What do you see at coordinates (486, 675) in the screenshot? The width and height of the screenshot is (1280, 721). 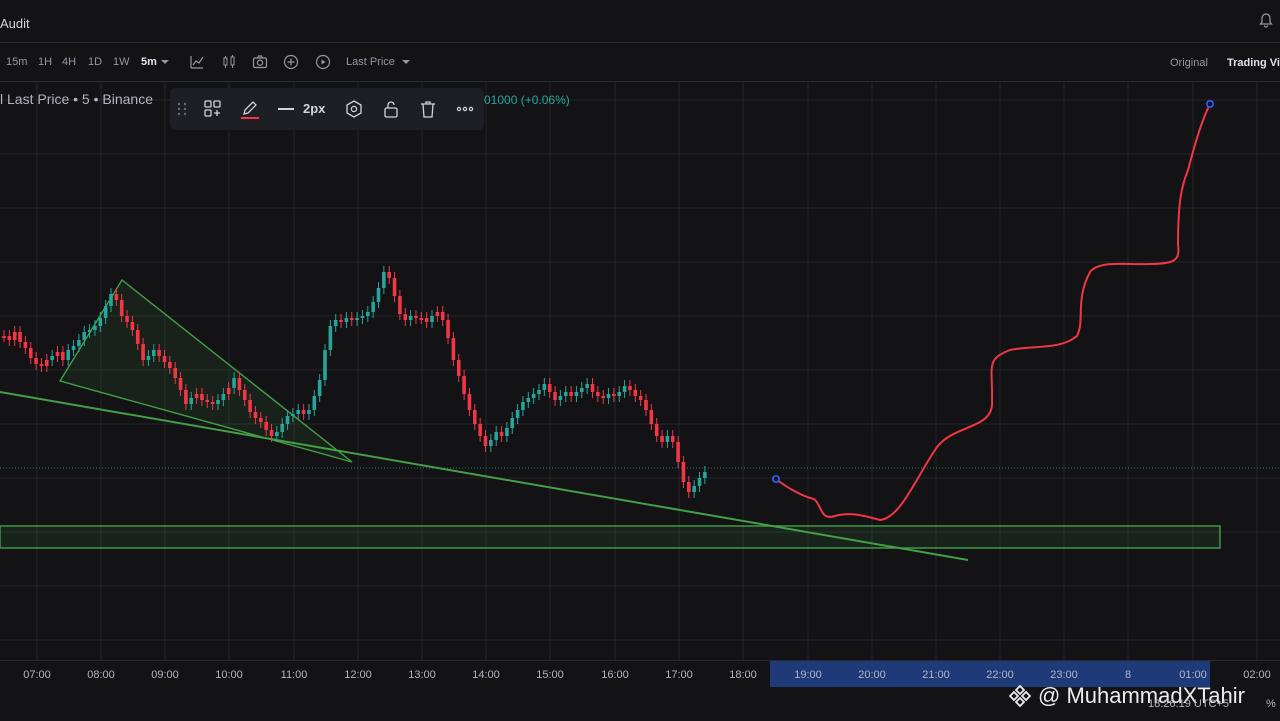 I see `time-tick: 14:00` at bounding box center [486, 675].